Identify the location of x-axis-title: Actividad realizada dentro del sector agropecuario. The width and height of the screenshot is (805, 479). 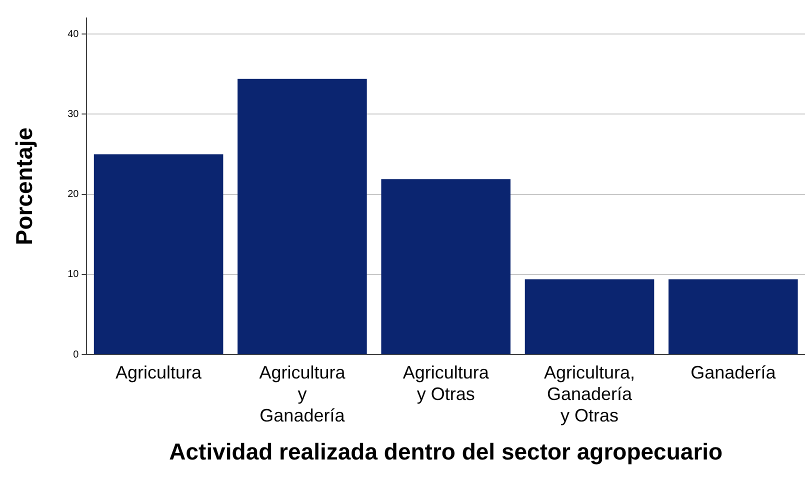
(446, 451).